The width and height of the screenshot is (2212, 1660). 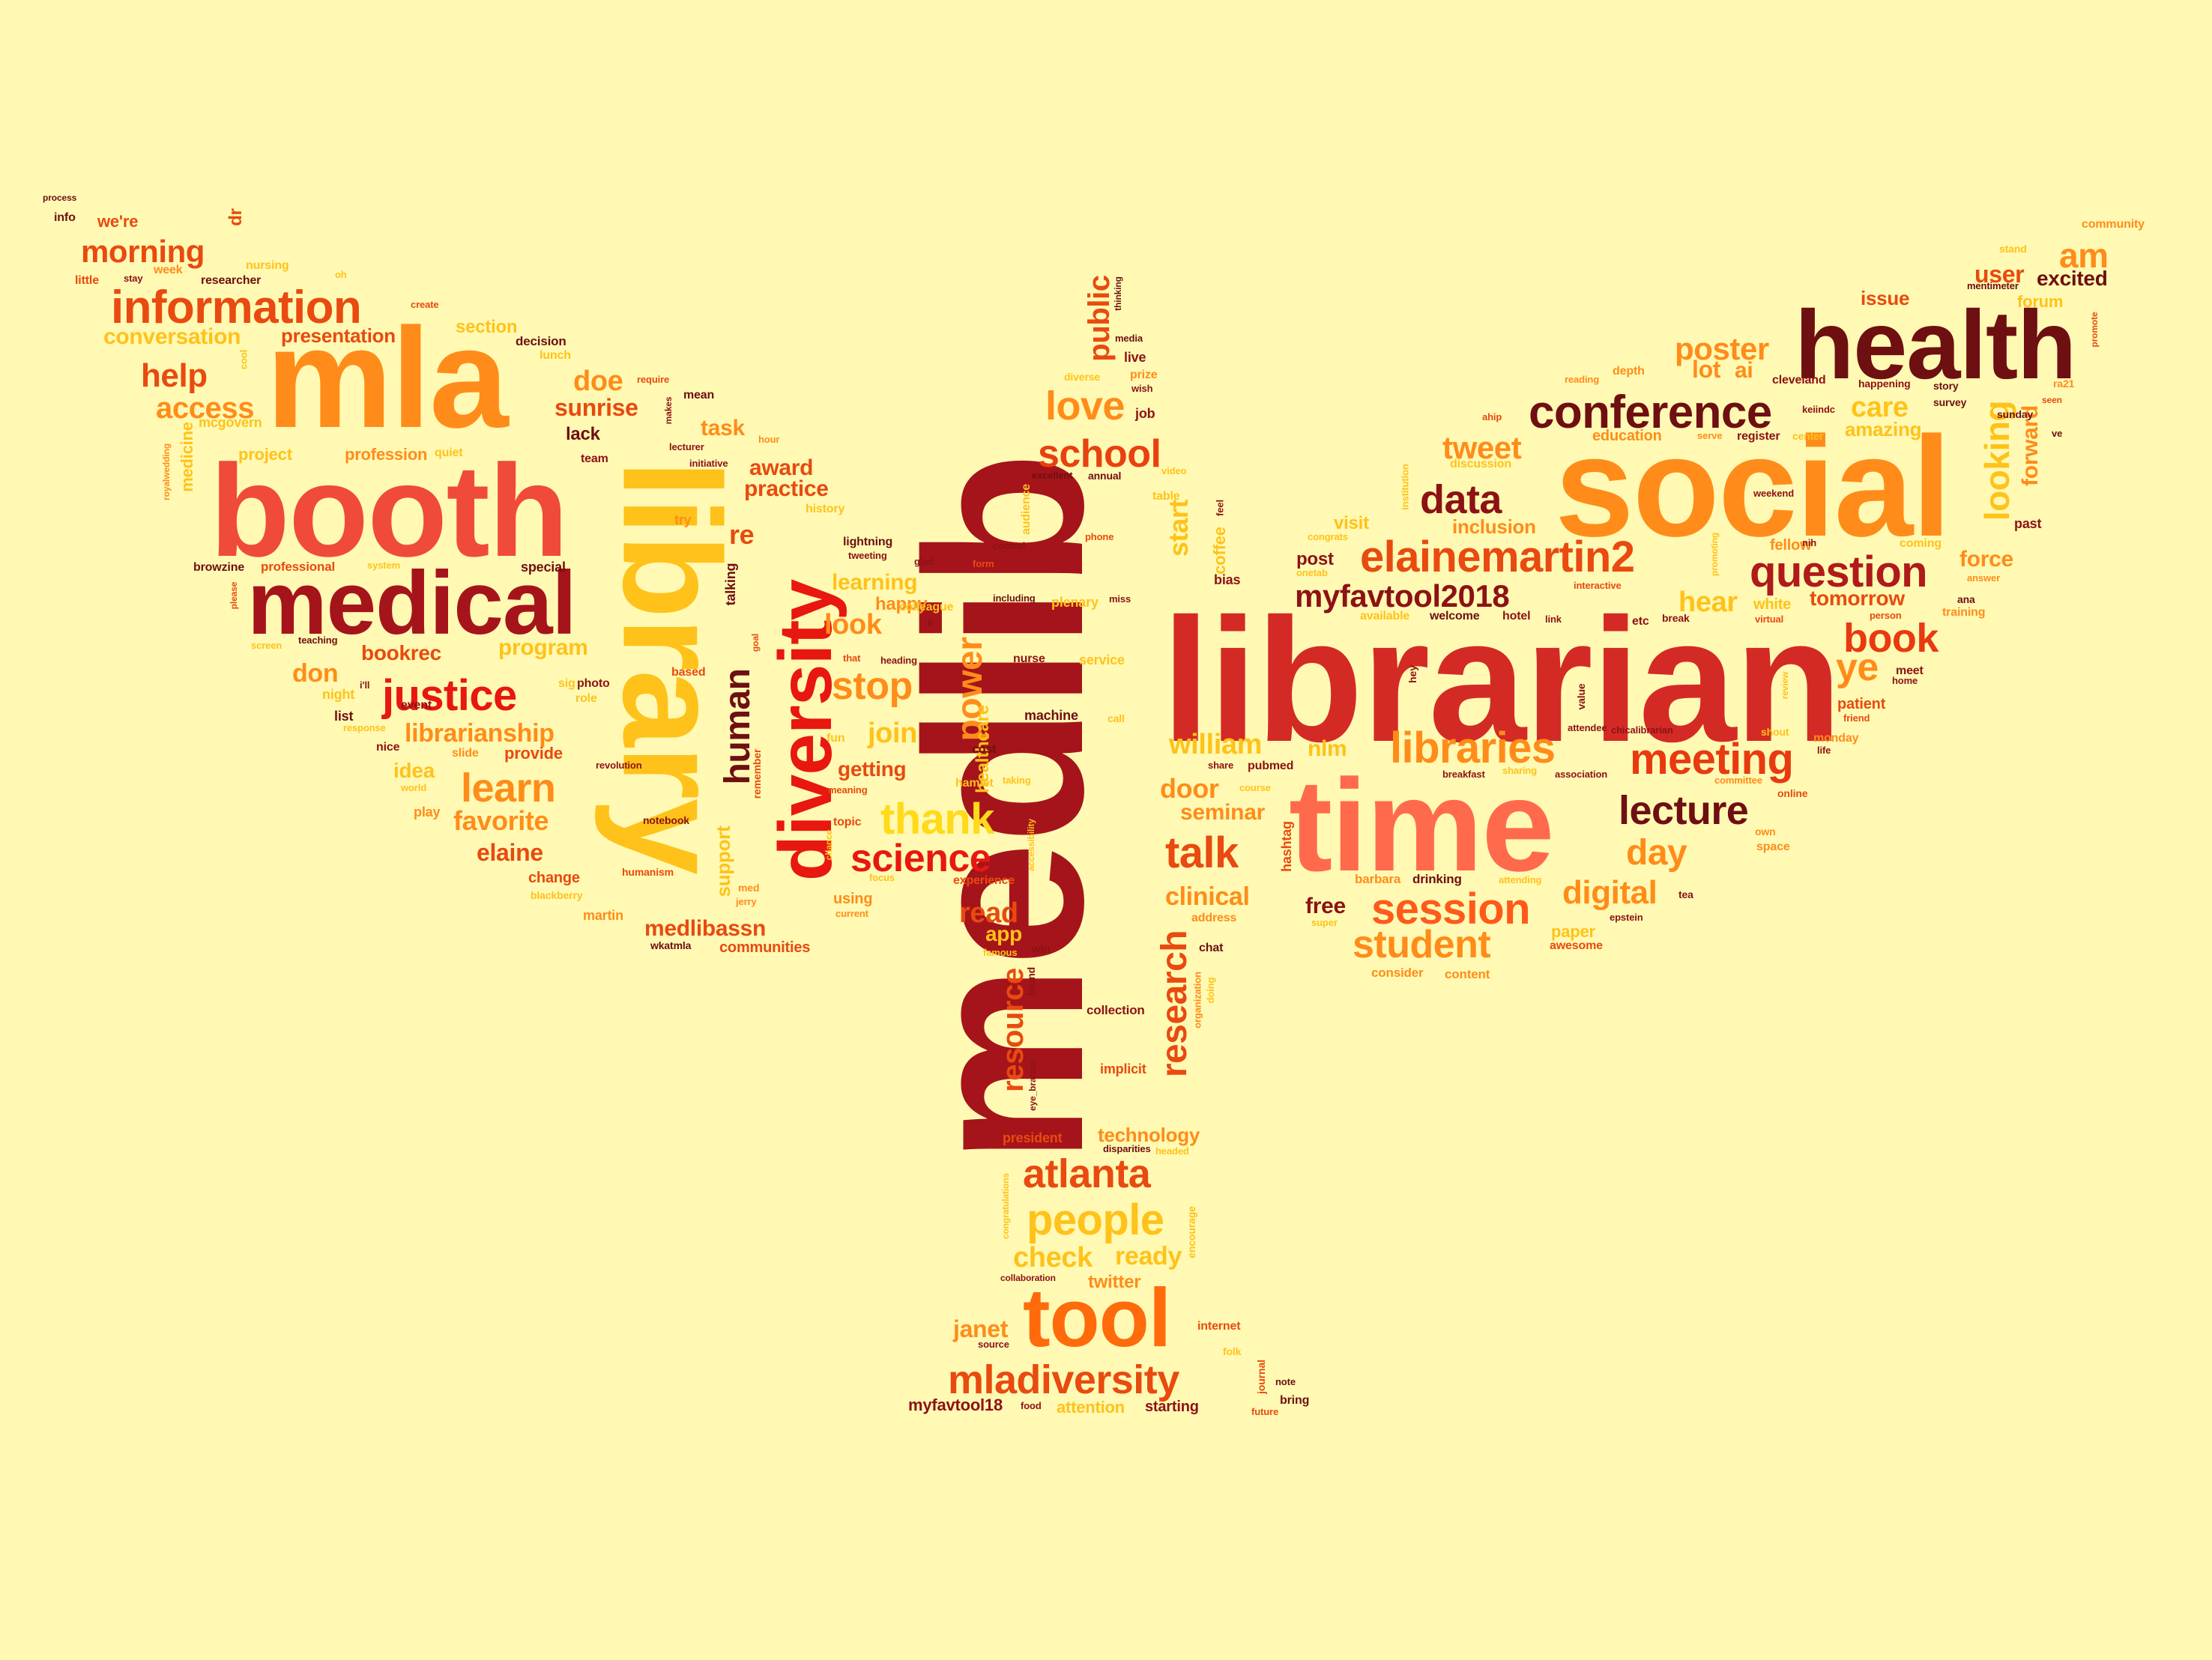 I want to click on word-system: system, so click(x=384, y=565).